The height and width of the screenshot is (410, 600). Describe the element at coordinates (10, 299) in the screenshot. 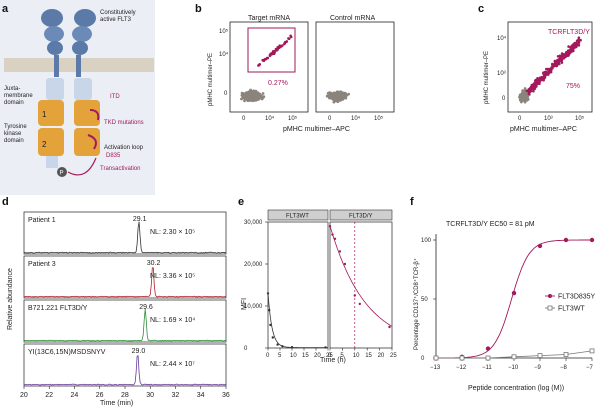

I see `panel-d-ylabel: Relative abundance` at that location.